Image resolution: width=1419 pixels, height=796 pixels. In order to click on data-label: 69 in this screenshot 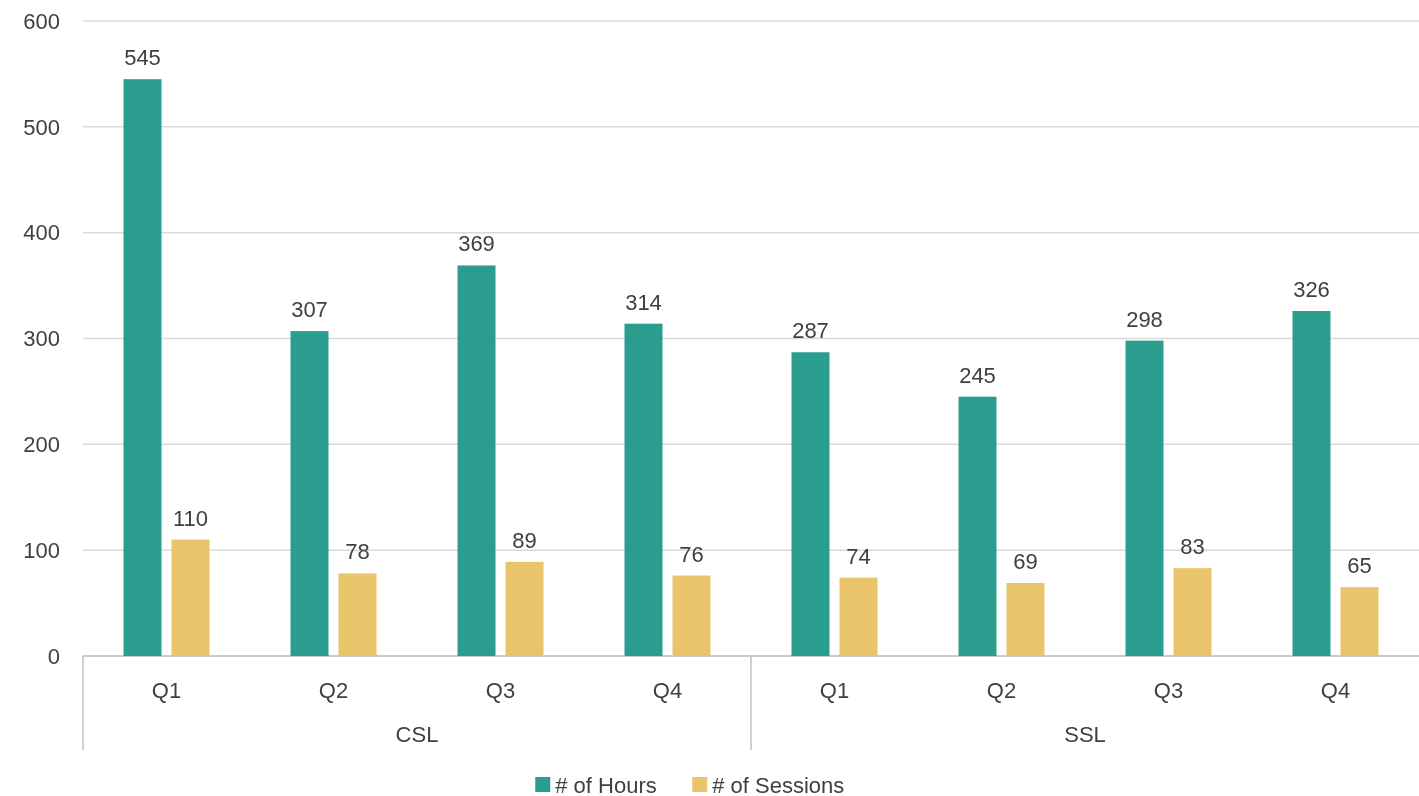, I will do `click(1025, 561)`.